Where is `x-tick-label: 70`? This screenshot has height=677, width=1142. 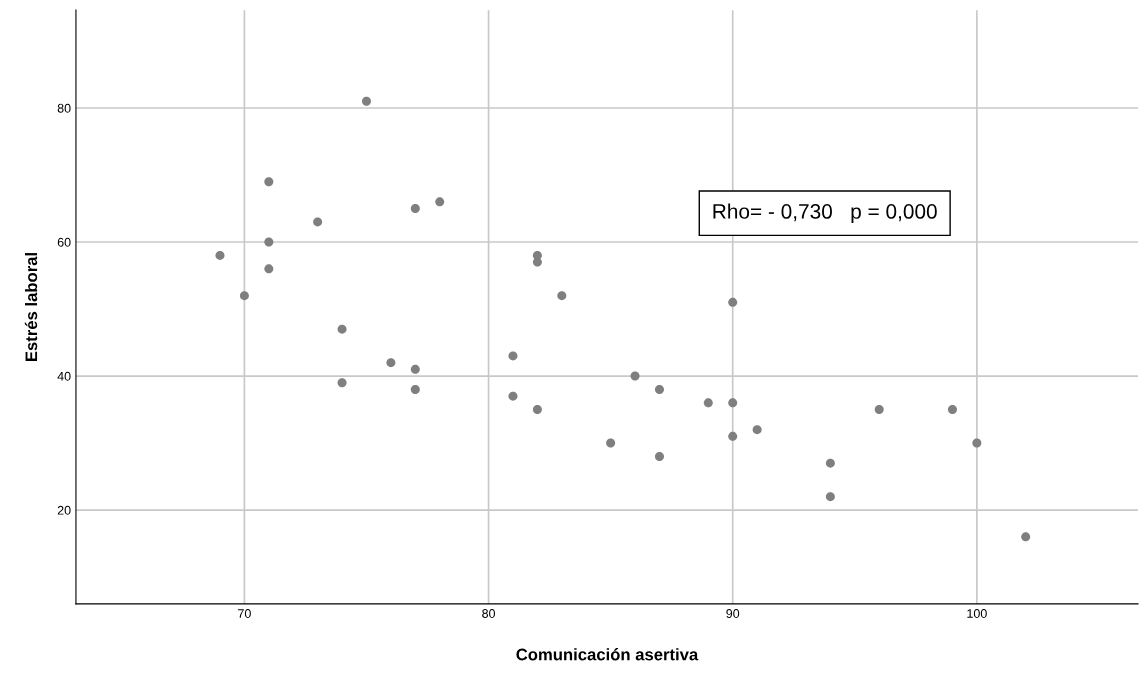
x-tick-label: 70 is located at coordinates (244, 613).